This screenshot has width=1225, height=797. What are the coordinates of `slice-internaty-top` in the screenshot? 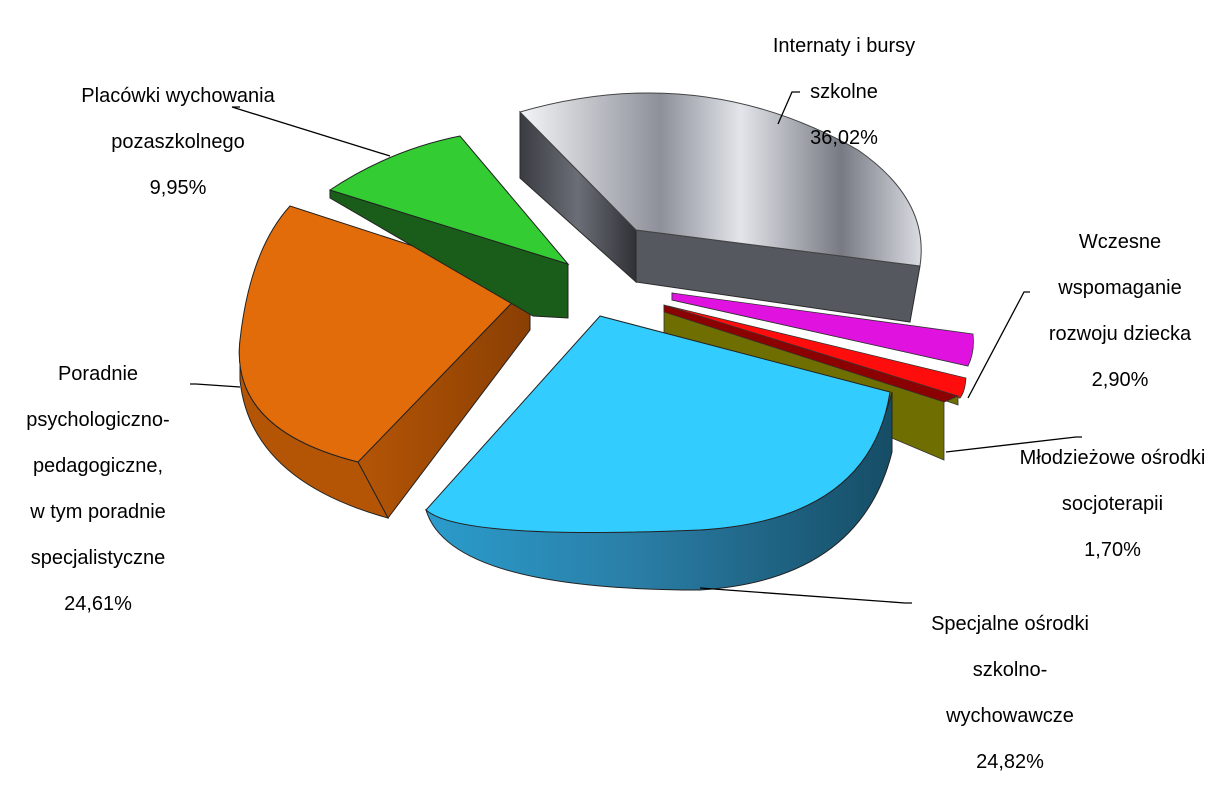 It's located at (720, 179).